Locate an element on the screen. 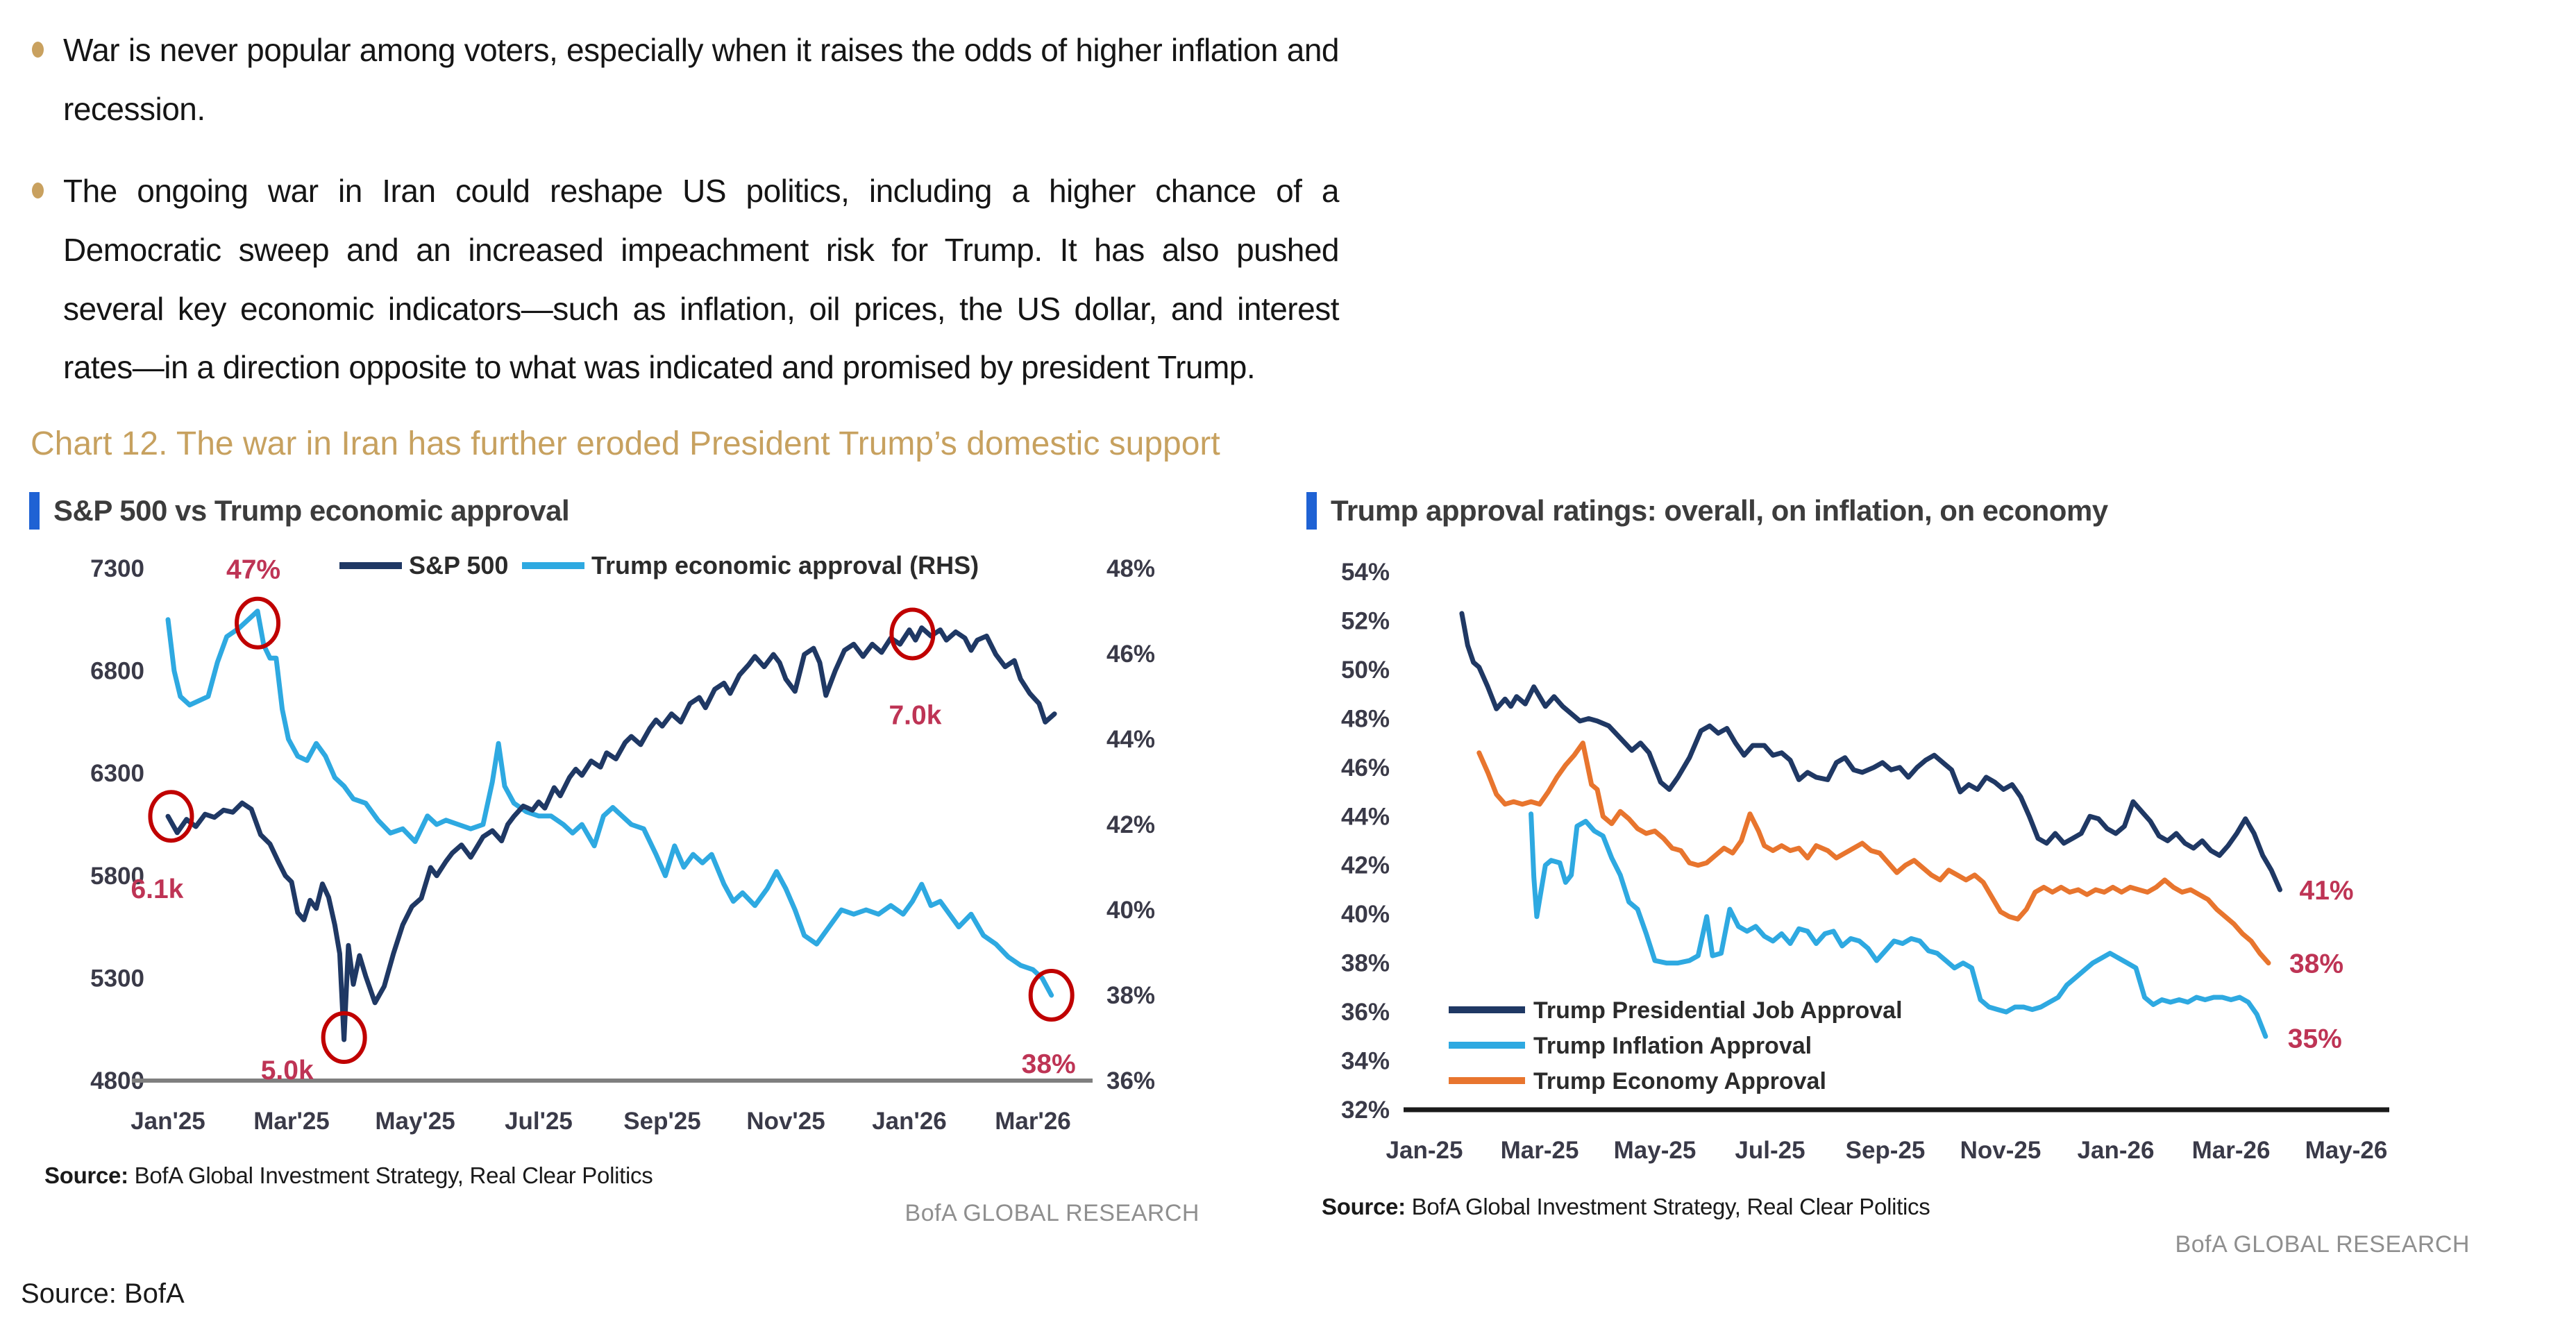 This screenshot has width=2576, height=1336. svg-text: Jan'26 is located at coordinates (909, 1121).